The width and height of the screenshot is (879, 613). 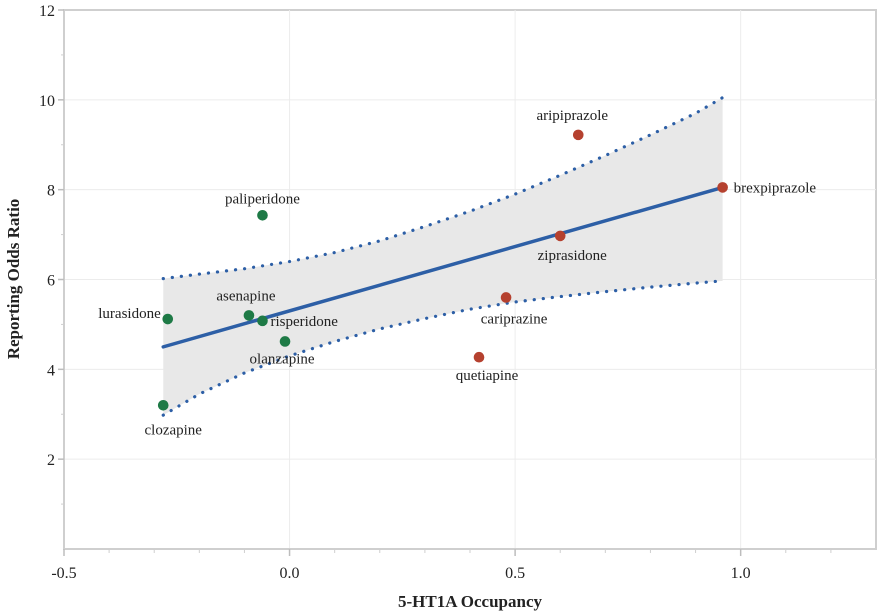 I want to click on point-label-lurasidone: lurasidone, so click(x=129, y=314).